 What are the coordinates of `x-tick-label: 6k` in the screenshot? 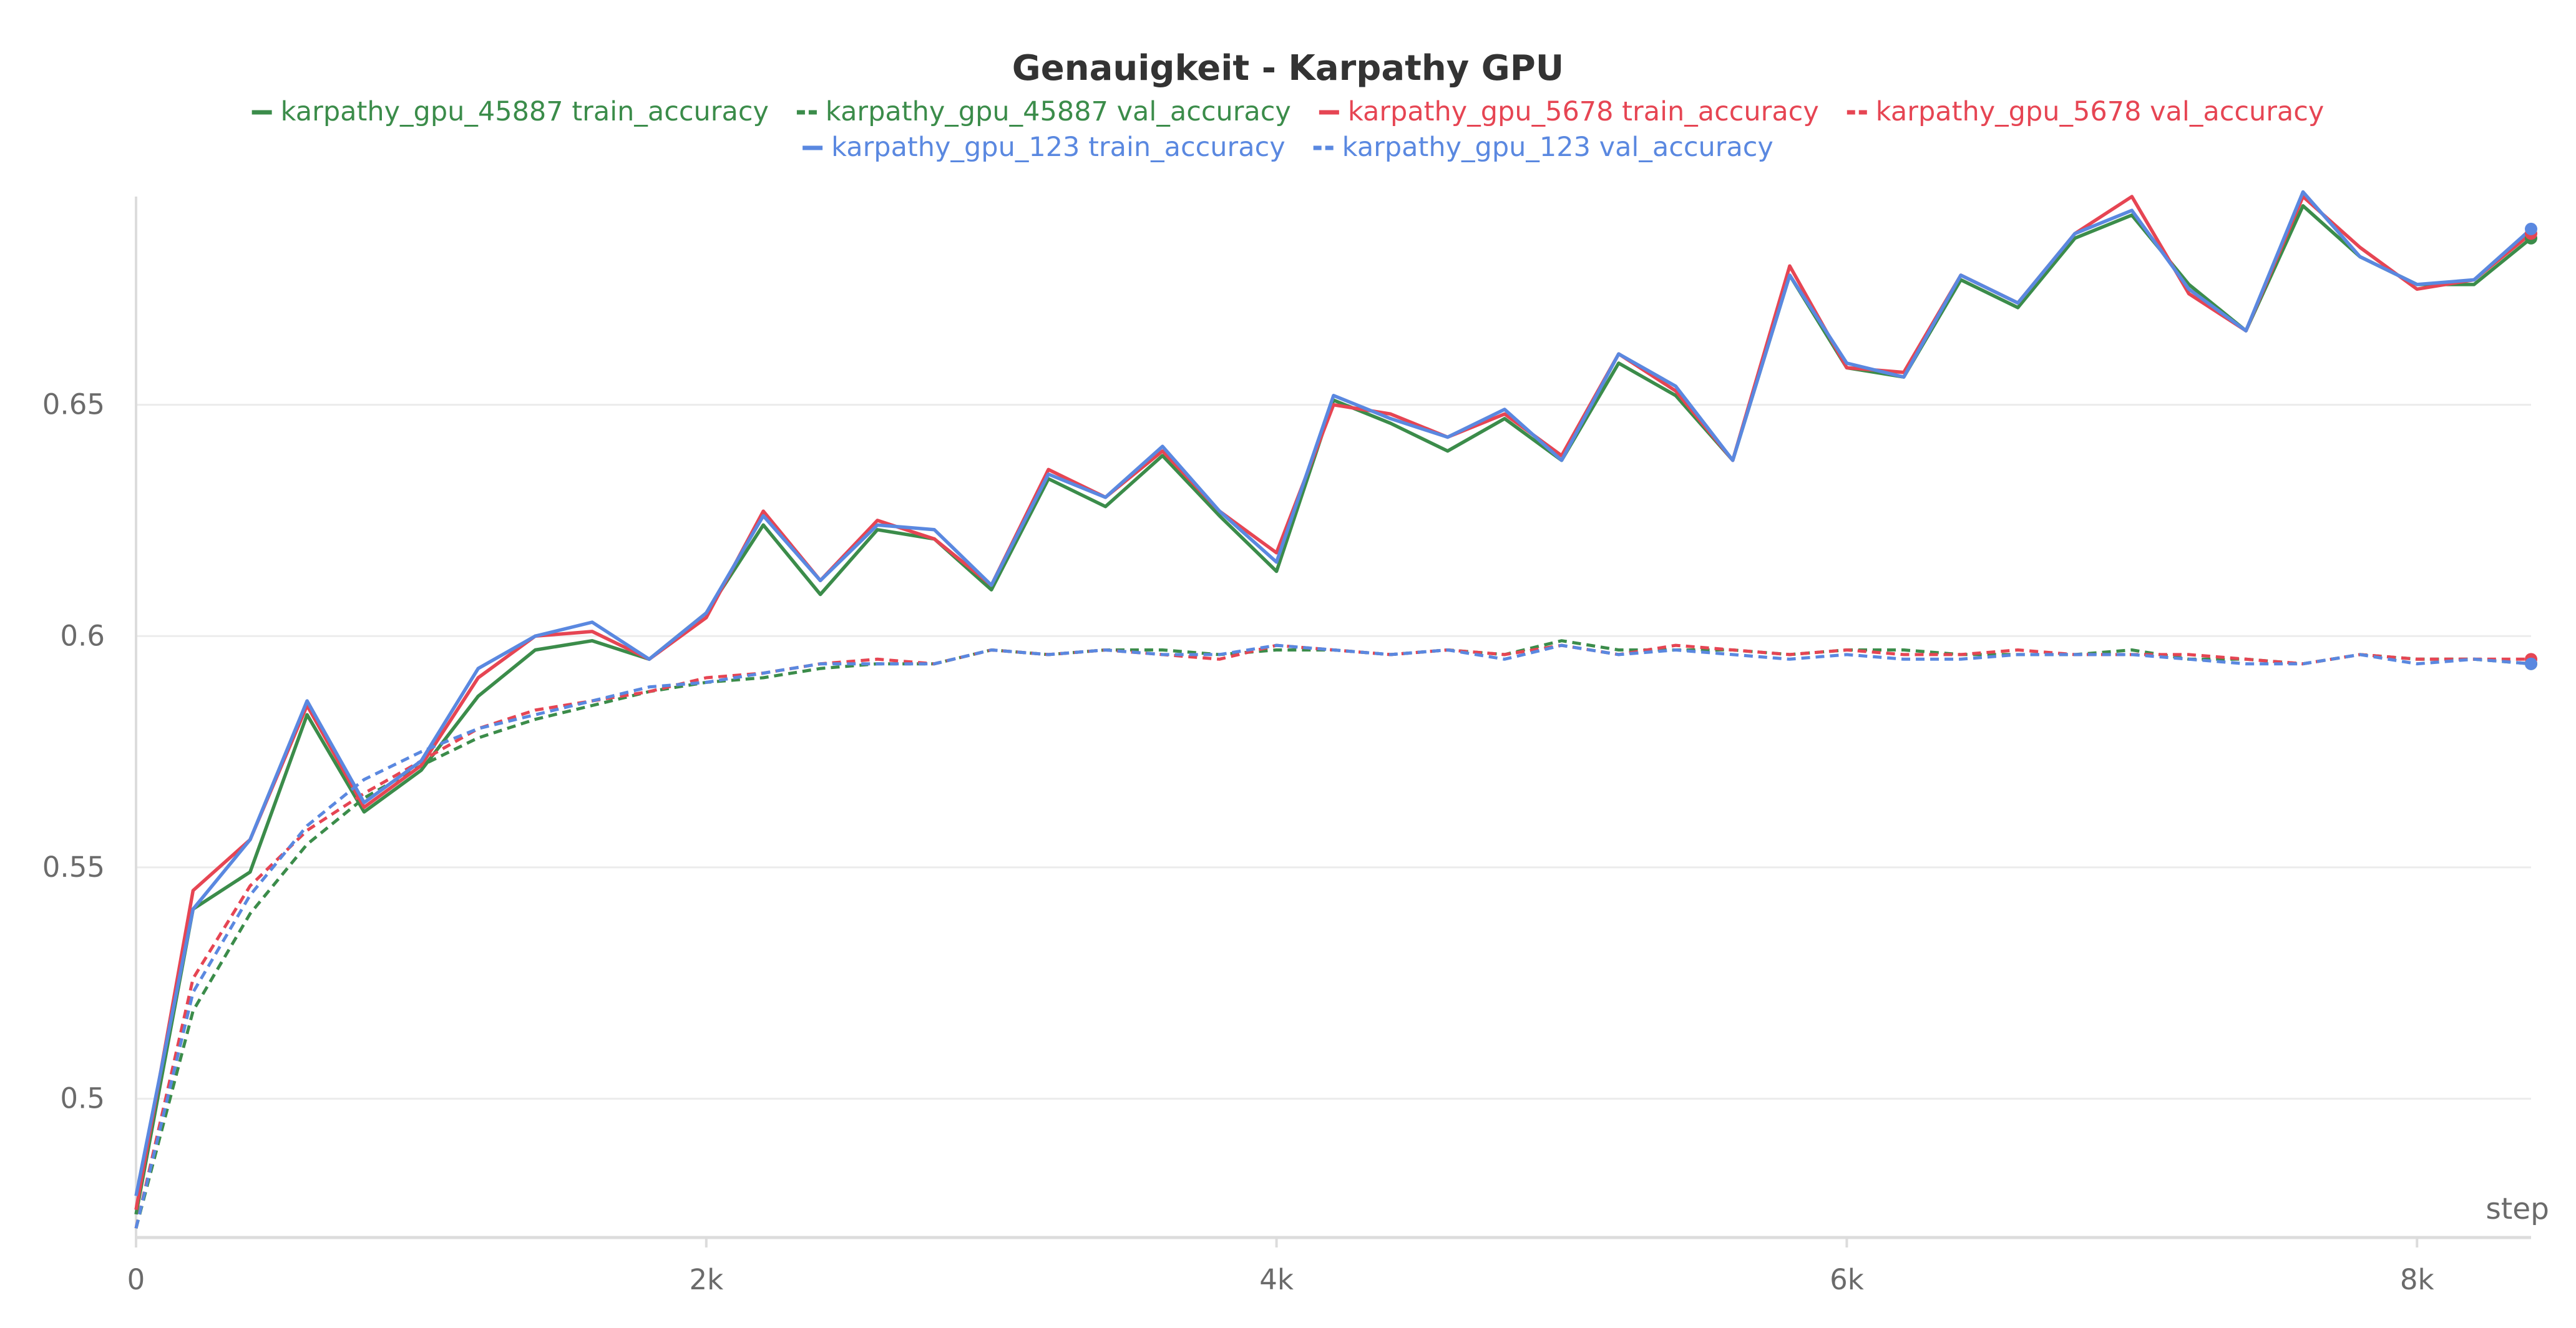 It's located at (1847, 1279).